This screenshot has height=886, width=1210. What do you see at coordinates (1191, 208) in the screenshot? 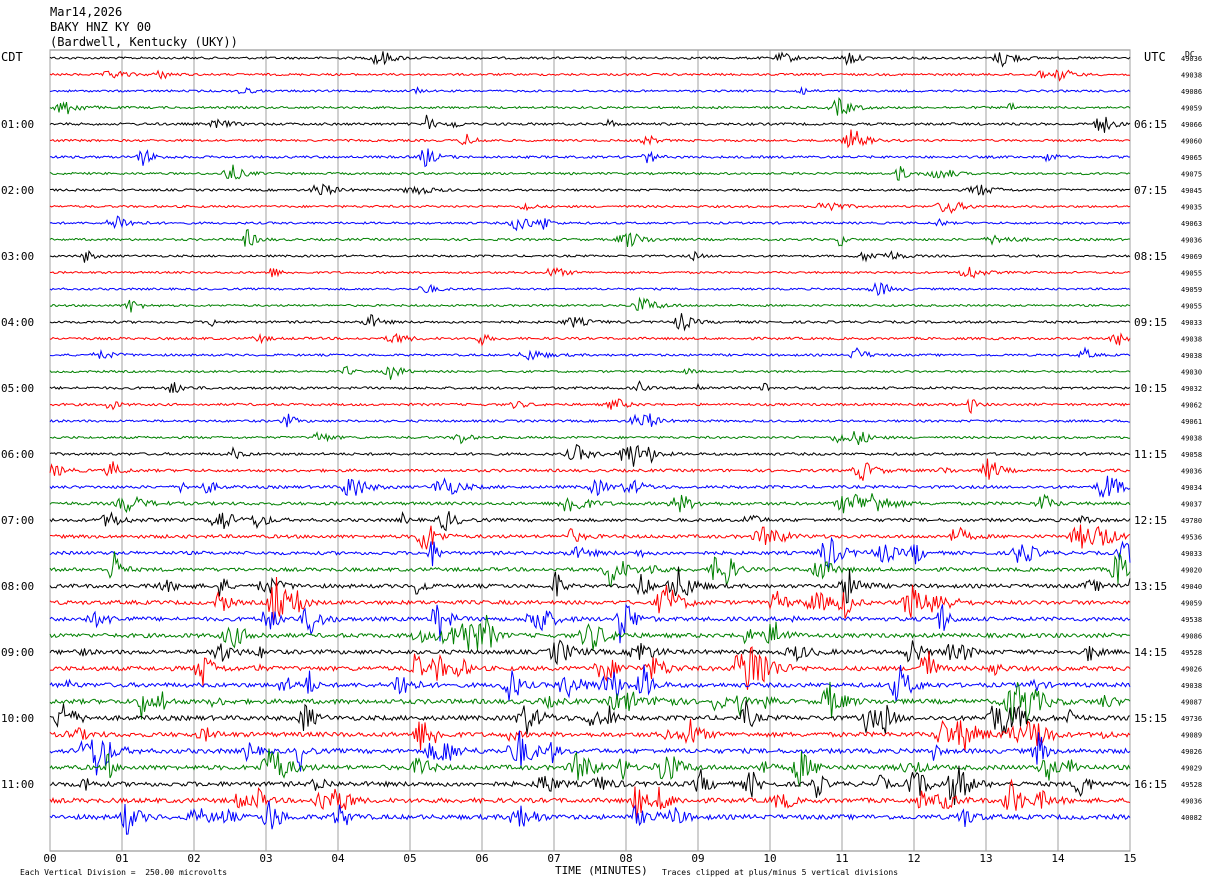
I see `trace-dc-offset: 49035` at bounding box center [1191, 208].